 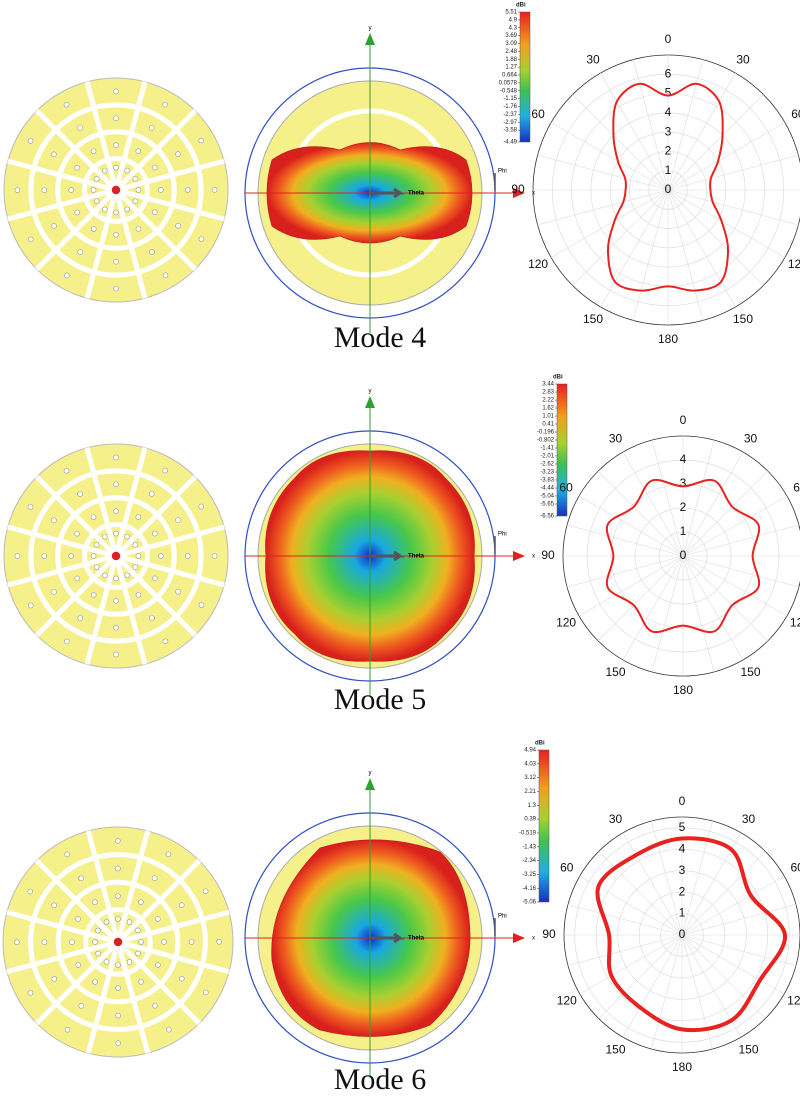 I want to click on colorbar-tick-label: -2.62, so click(x=547, y=465).